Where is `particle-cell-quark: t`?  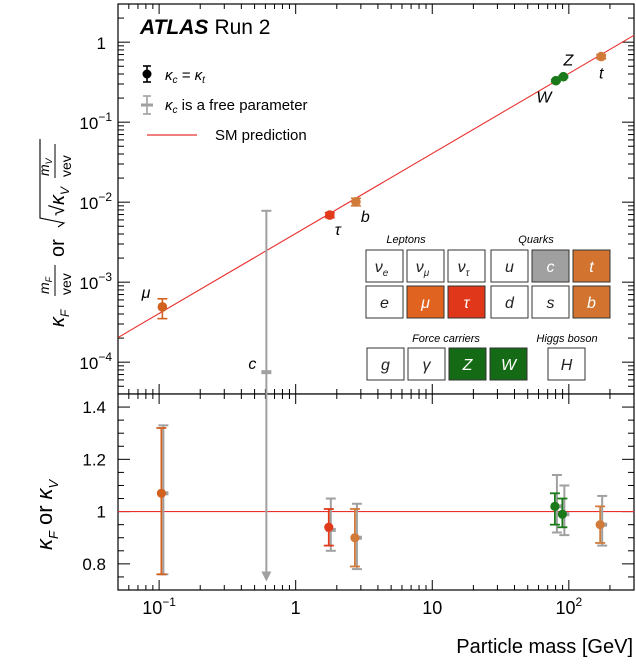 particle-cell-quark: t is located at coordinates (591, 266).